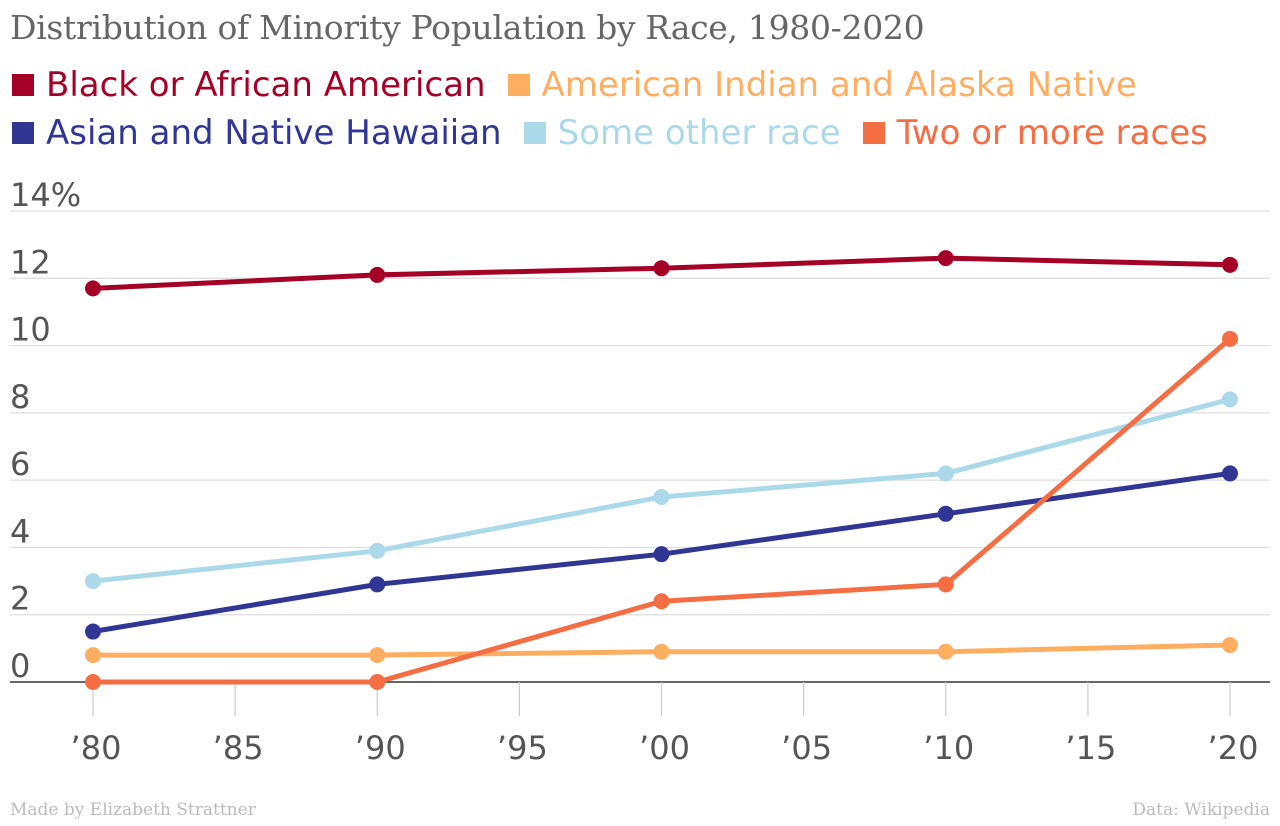 Image resolution: width=1280 pixels, height=826 pixels. What do you see at coordinates (266, 85) in the screenshot?
I see `legend-label: Black or African American` at bounding box center [266, 85].